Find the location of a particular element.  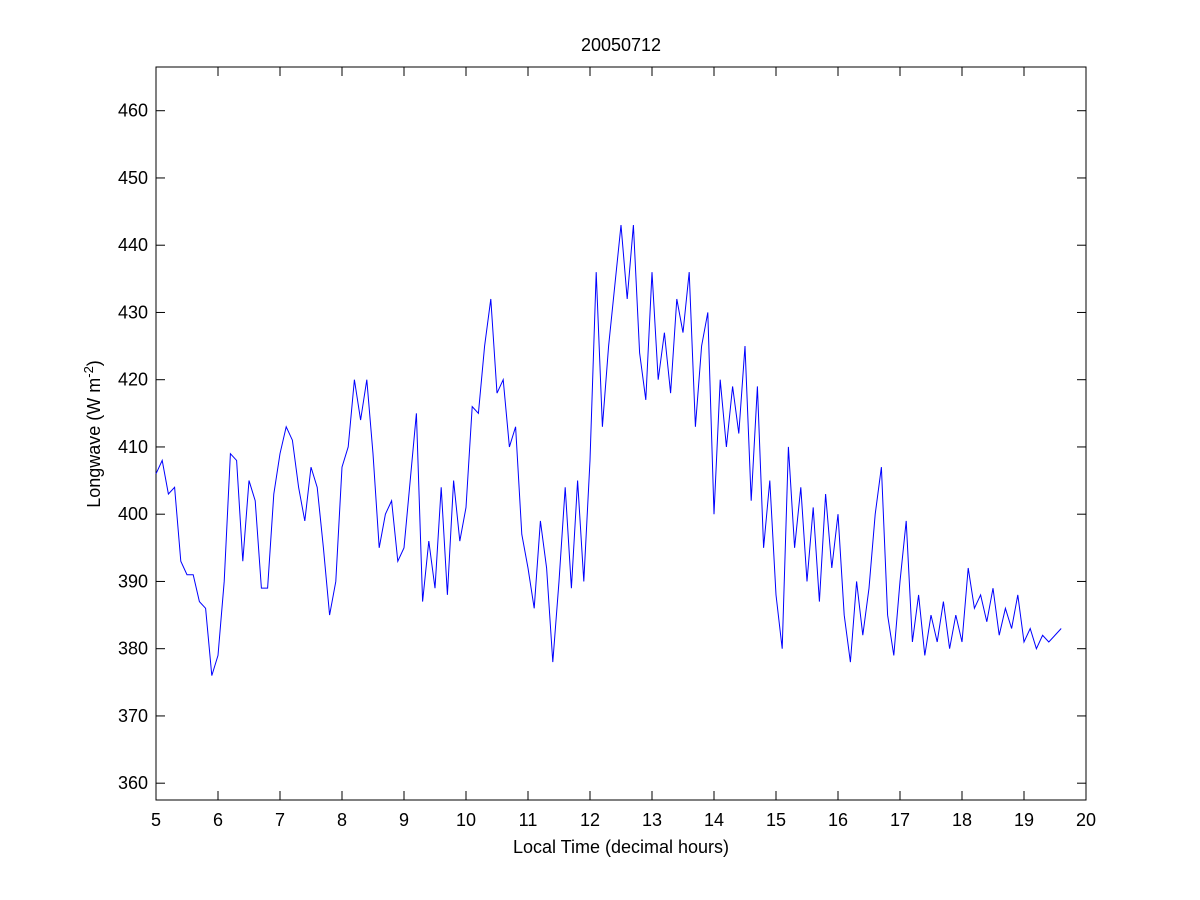

x-tick-label: 14 is located at coordinates (714, 820).